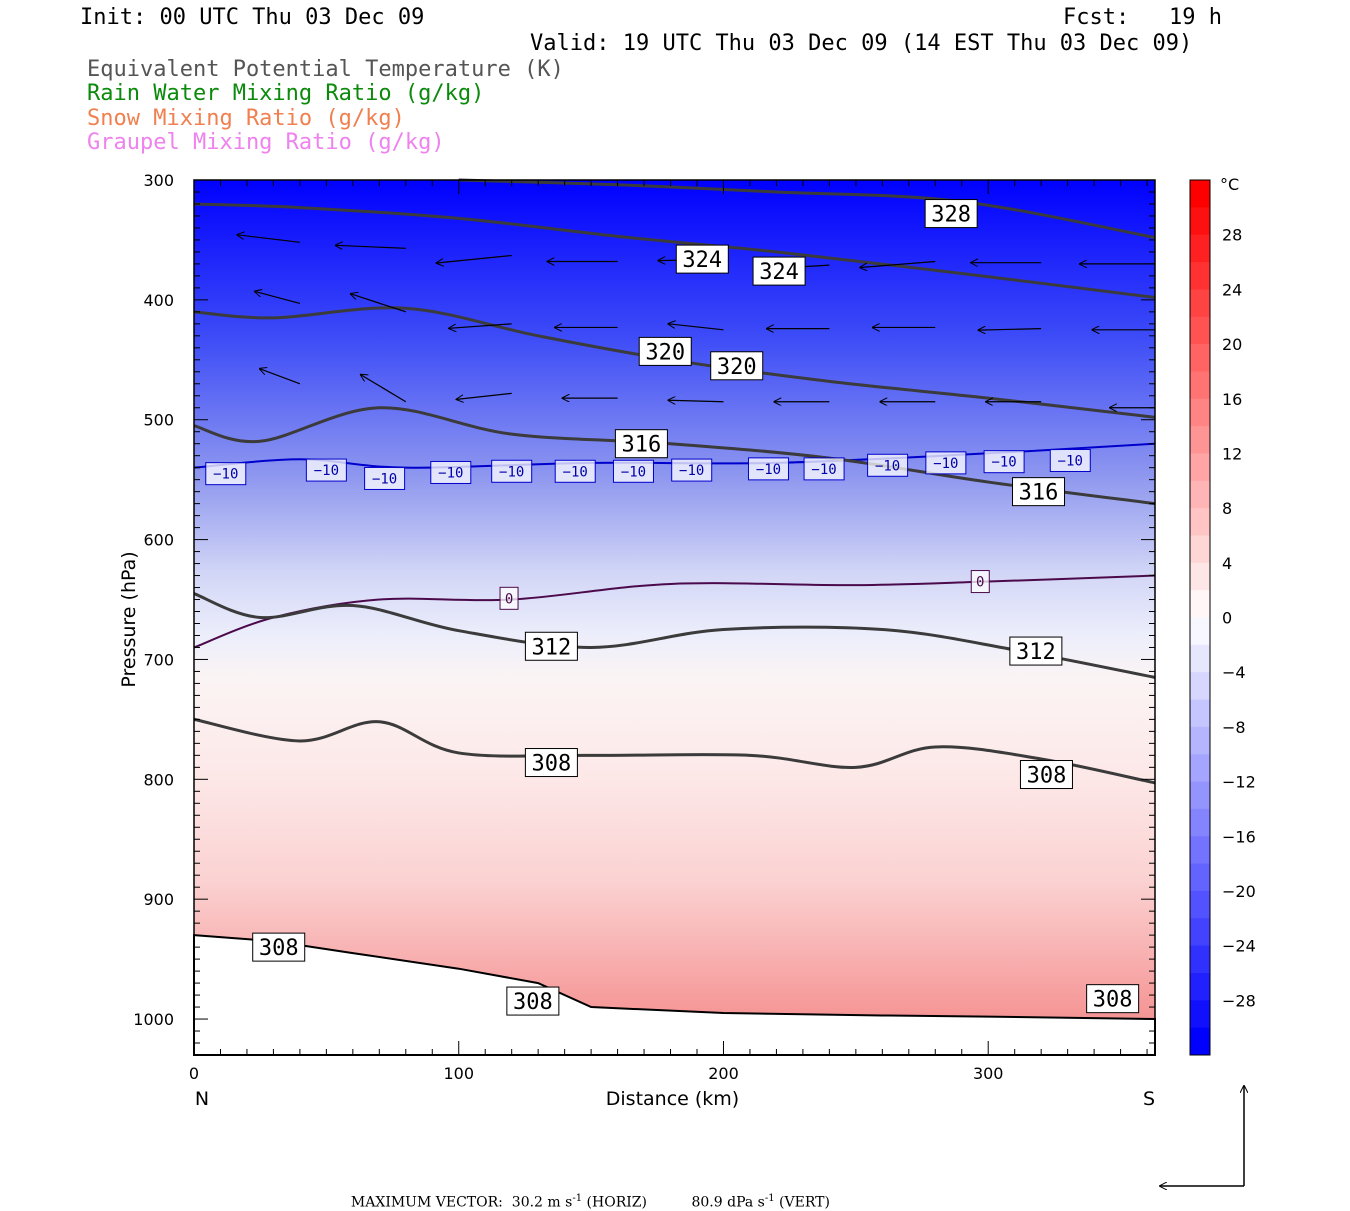 The width and height of the screenshot is (1350, 1211). Describe the element at coordinates (158, 779) in the screenshot. I see `y-tick-label: 800` at that location.